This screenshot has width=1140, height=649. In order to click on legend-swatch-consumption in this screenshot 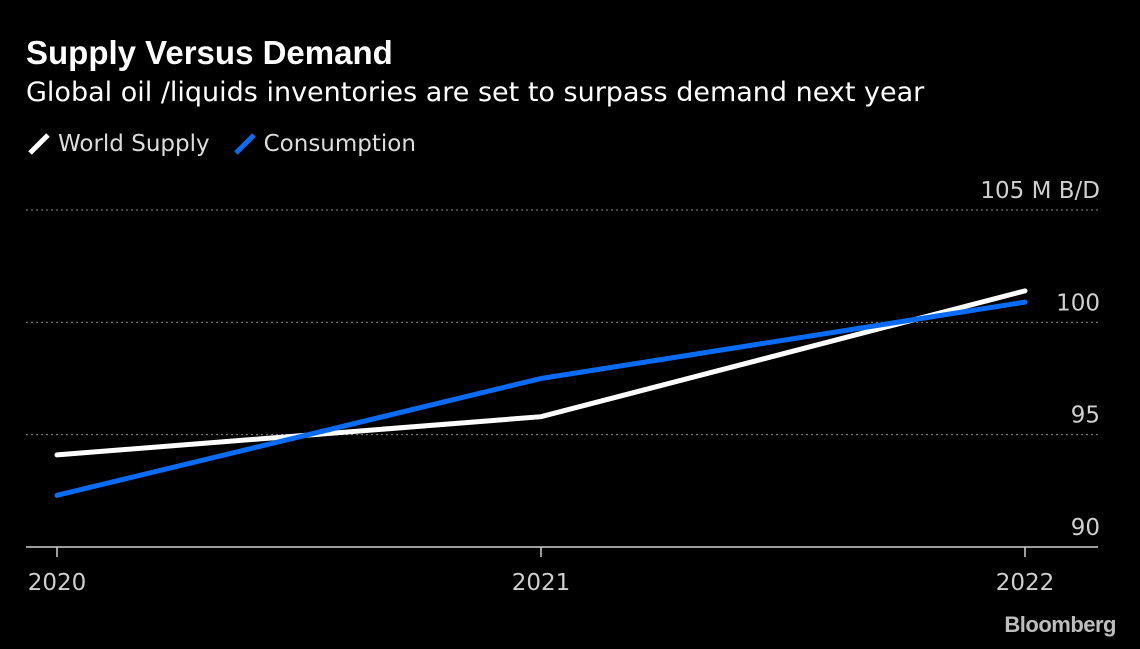, I will do `click(244, 144)`.